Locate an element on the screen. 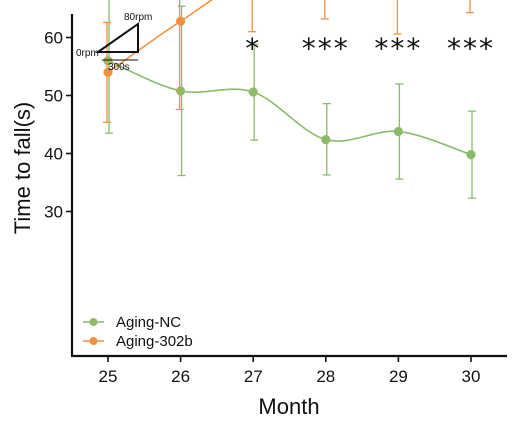  inset-end-label: 80rpm is located at coordinates (138, 17).